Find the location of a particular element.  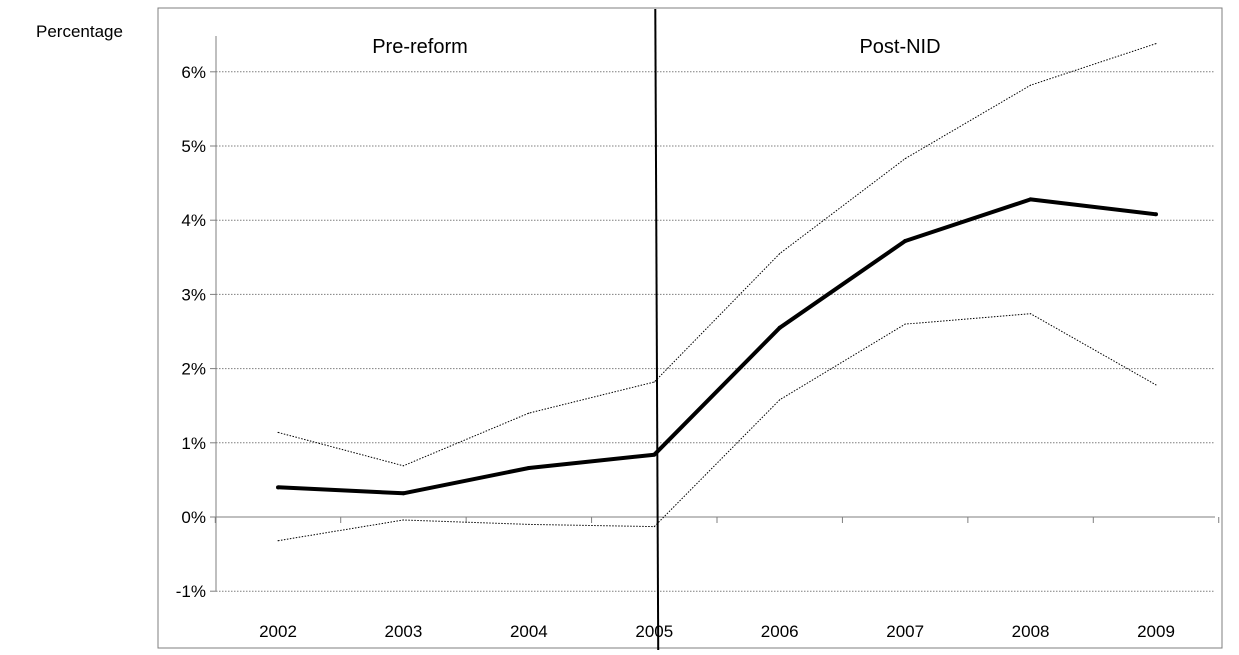

x-tick-label: 2005 is located at coordinates (654, 631).